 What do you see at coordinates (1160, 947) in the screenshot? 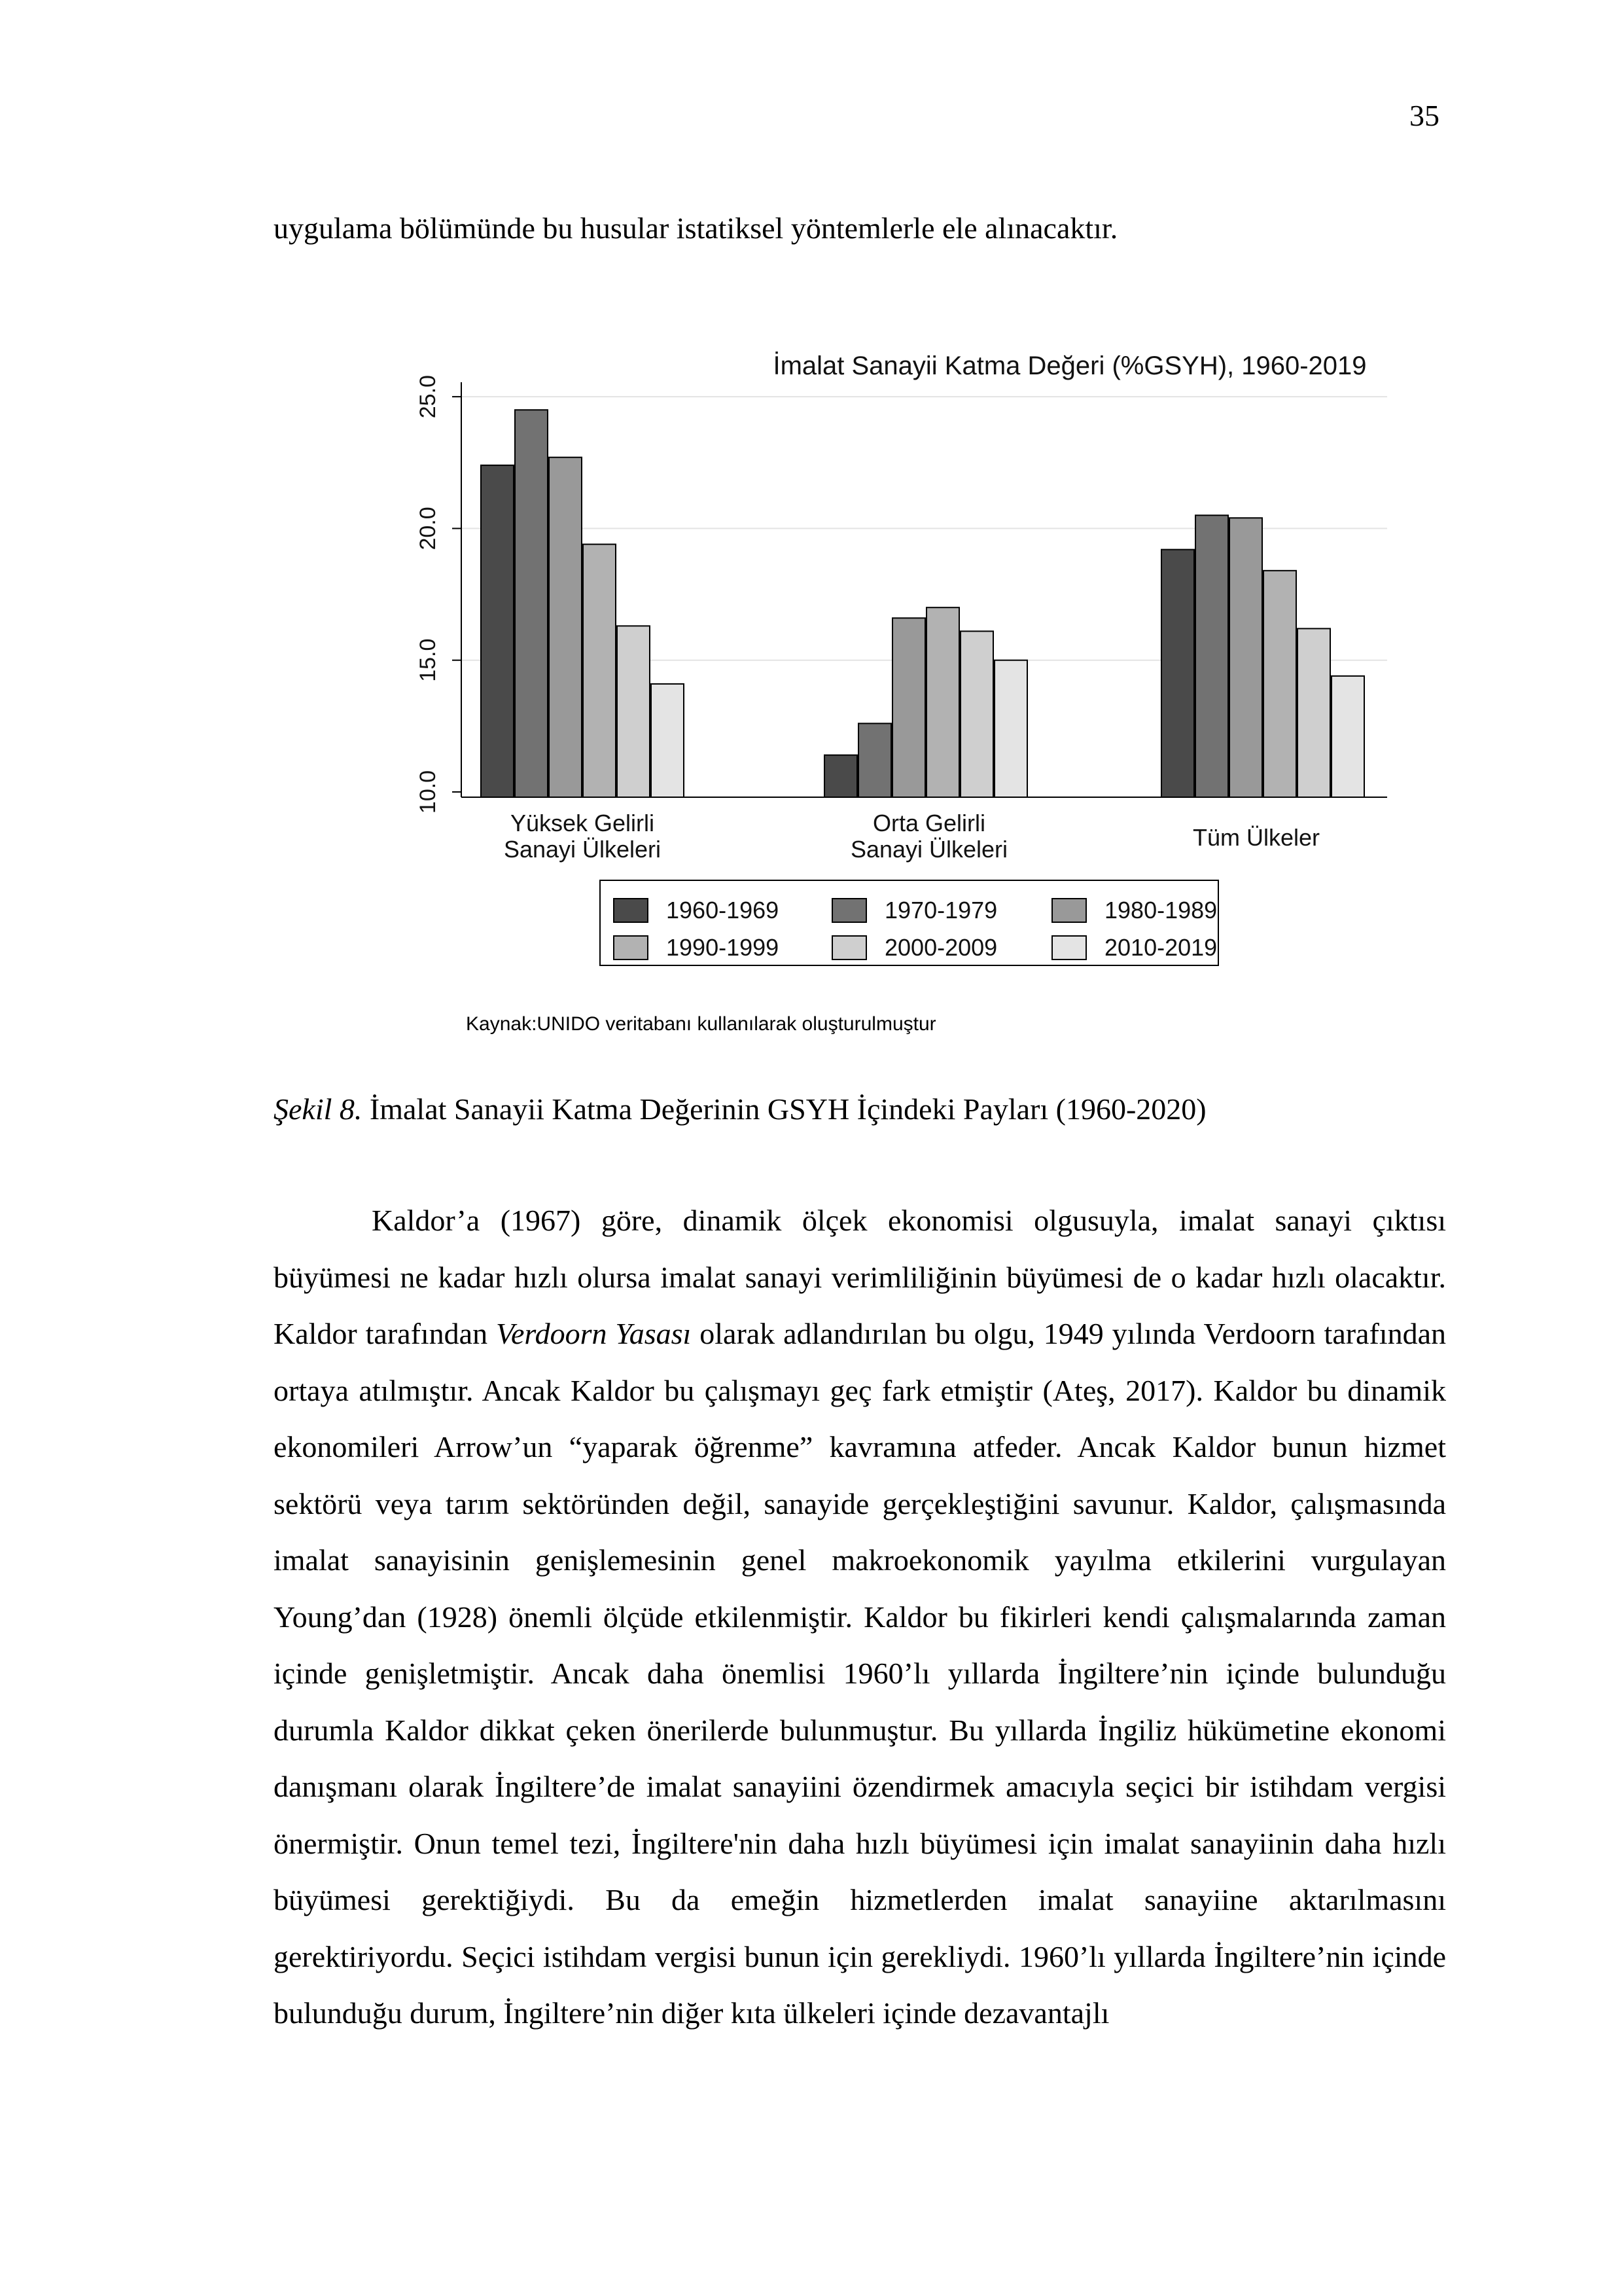
I see `legend-label: 2010-2019` at bounding box center [1160, 947].